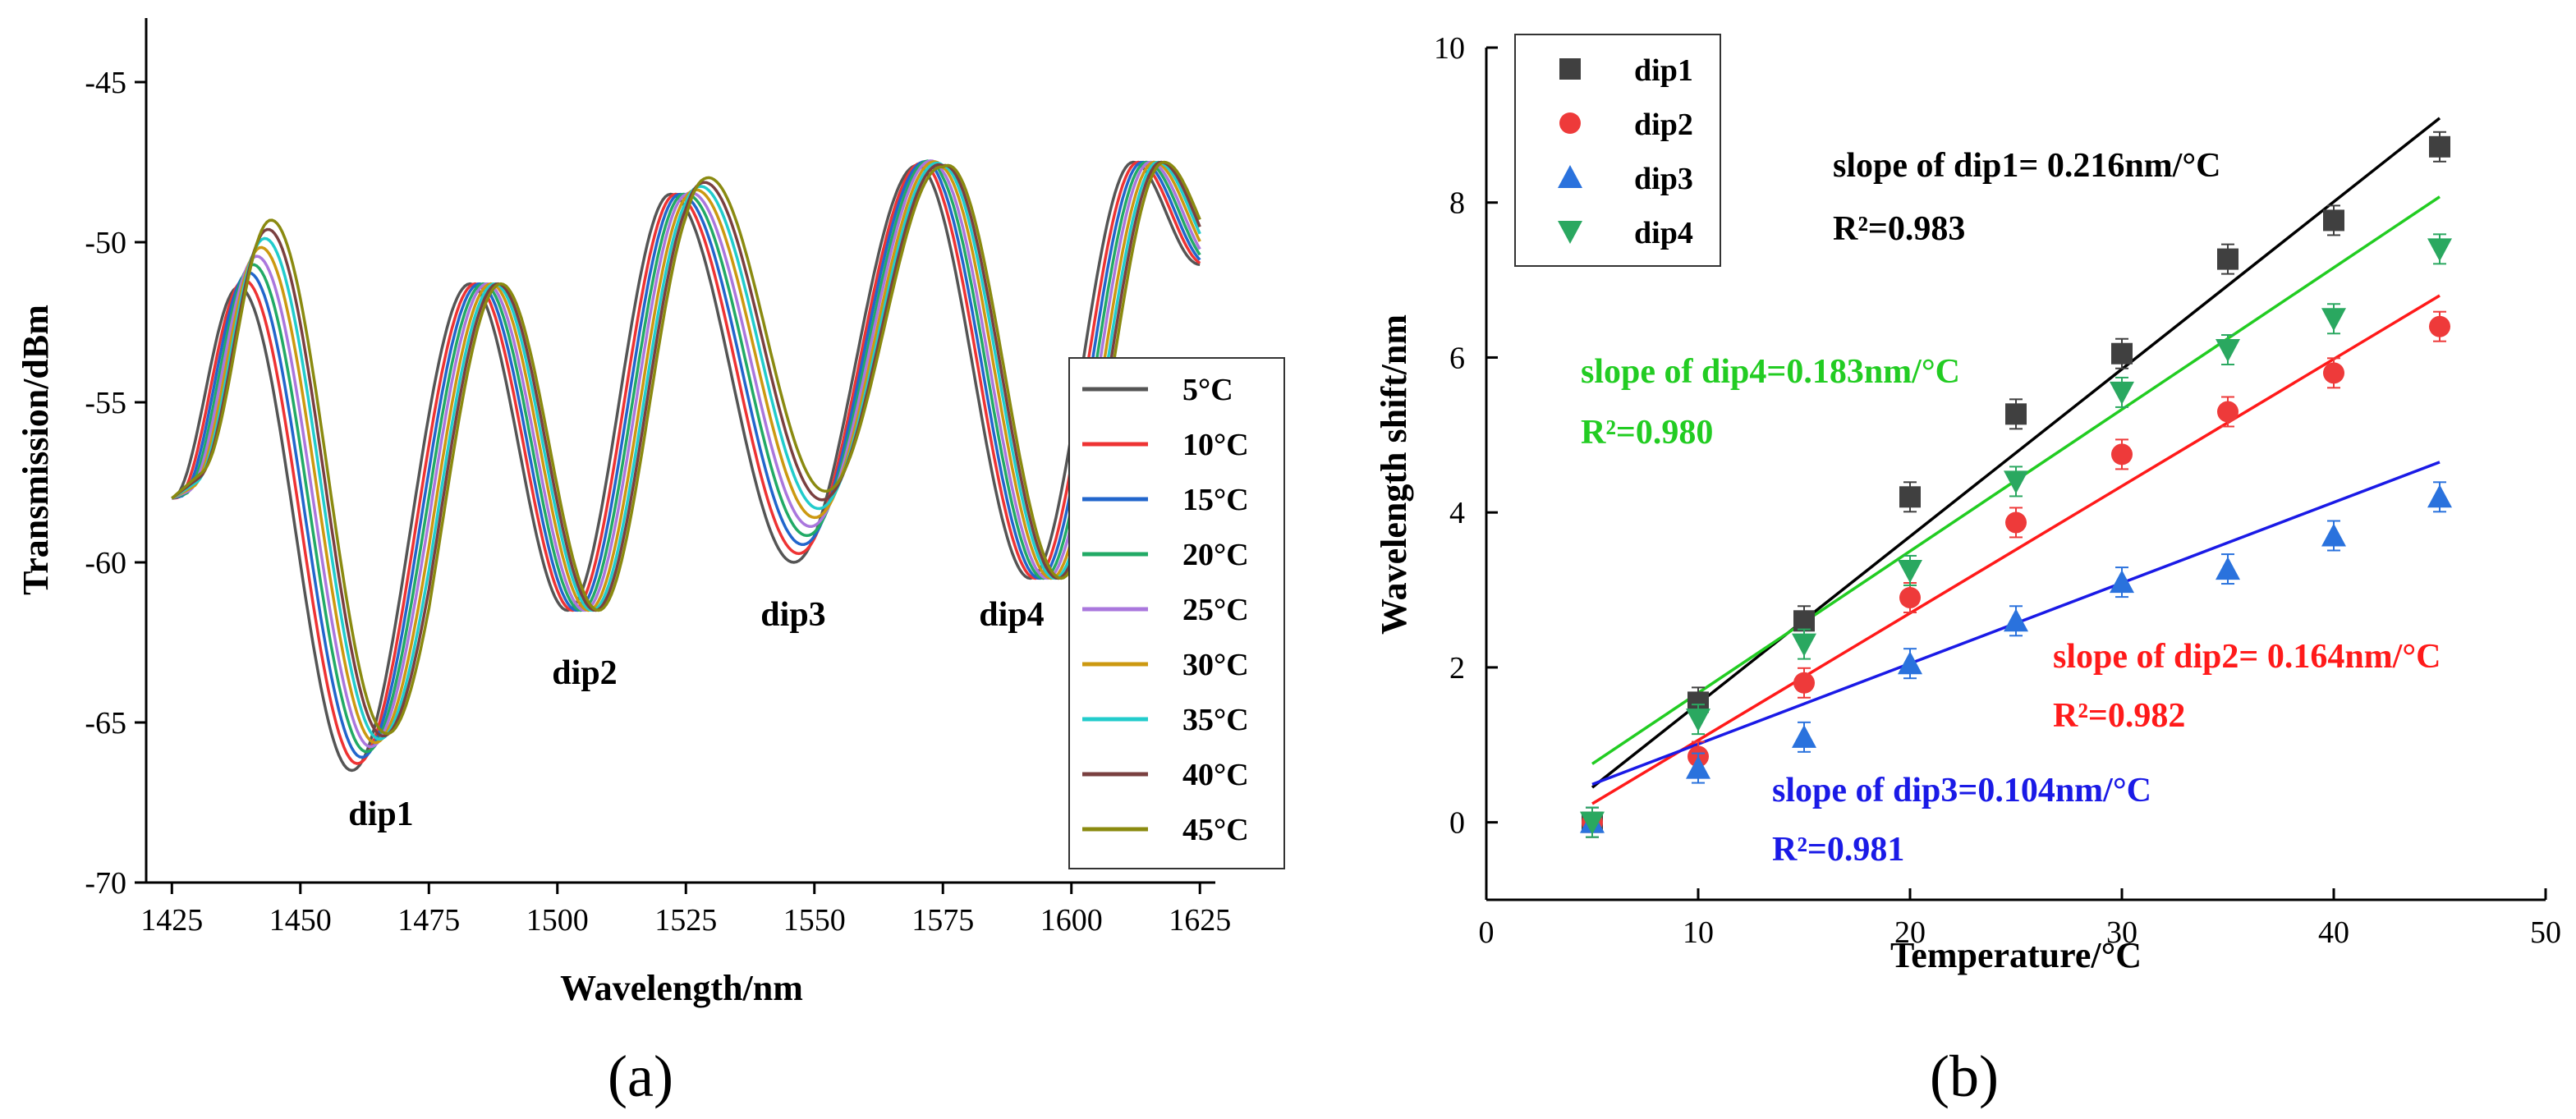 This screenshot has height=1119, width=2576. What do you see at coordinates (1899, 229) in the screenshot?
I see `dip1-r2-annotation: R²=0.983` at bounding box center [1899, 229].